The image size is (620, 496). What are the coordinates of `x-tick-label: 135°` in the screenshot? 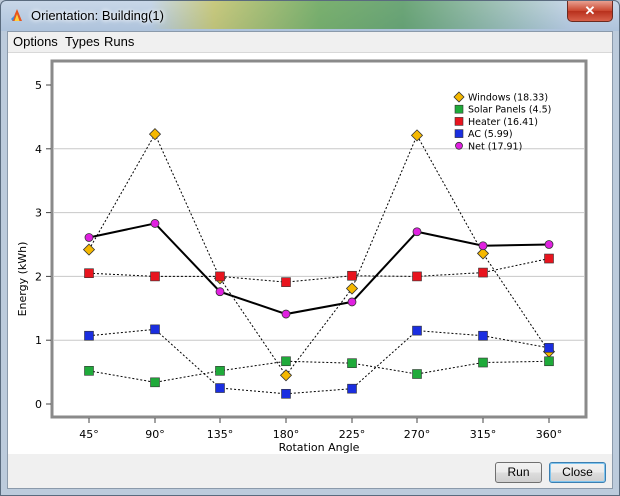 It's located at (220, 434).